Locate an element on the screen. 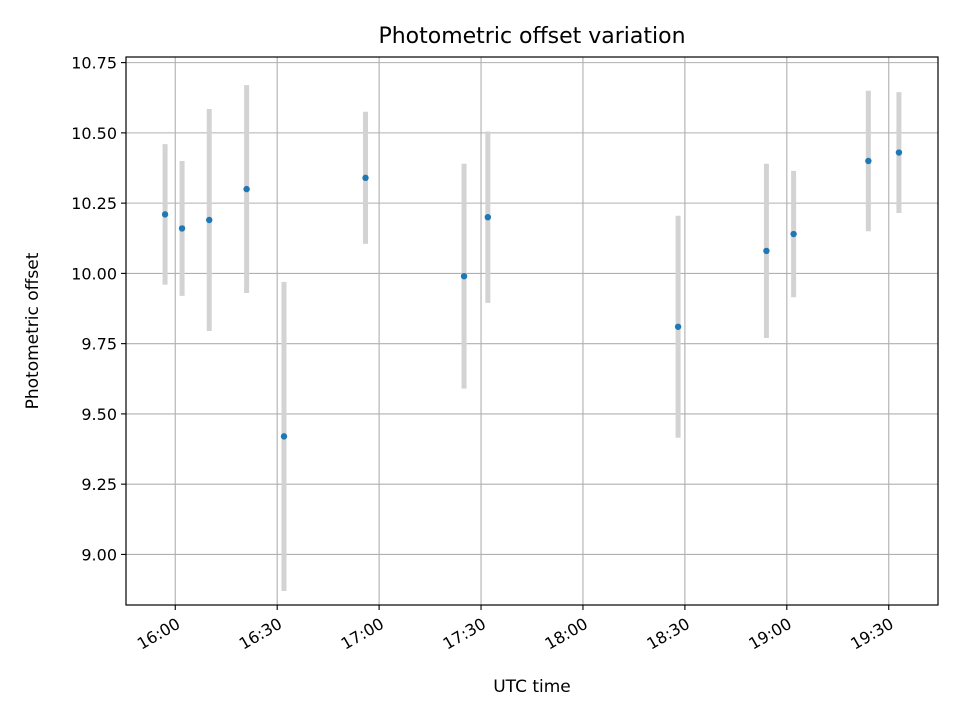  x-tick-label: 16:00 is located at coordinates (158, 634).